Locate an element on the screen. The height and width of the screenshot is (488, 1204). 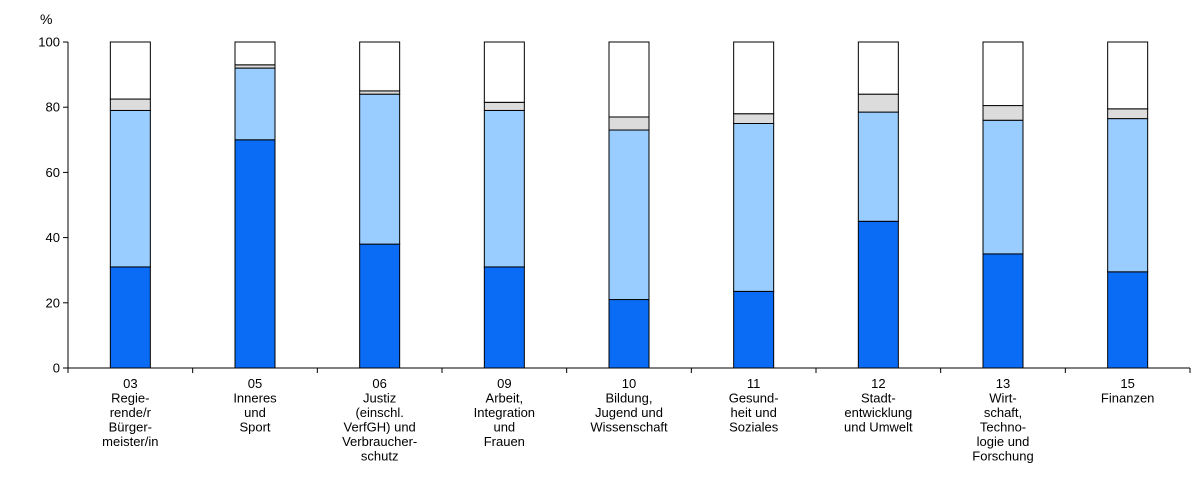
y-tick-label: 40 is located at coordinates (53, 237).